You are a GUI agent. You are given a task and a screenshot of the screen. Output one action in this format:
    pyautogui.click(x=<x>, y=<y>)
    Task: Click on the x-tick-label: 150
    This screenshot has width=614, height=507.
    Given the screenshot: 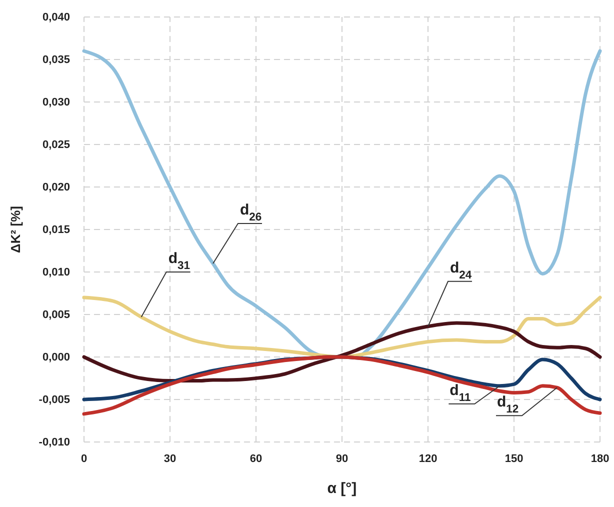 What is the action you would take?
    pyautogui.click(x=514, y=458)
    